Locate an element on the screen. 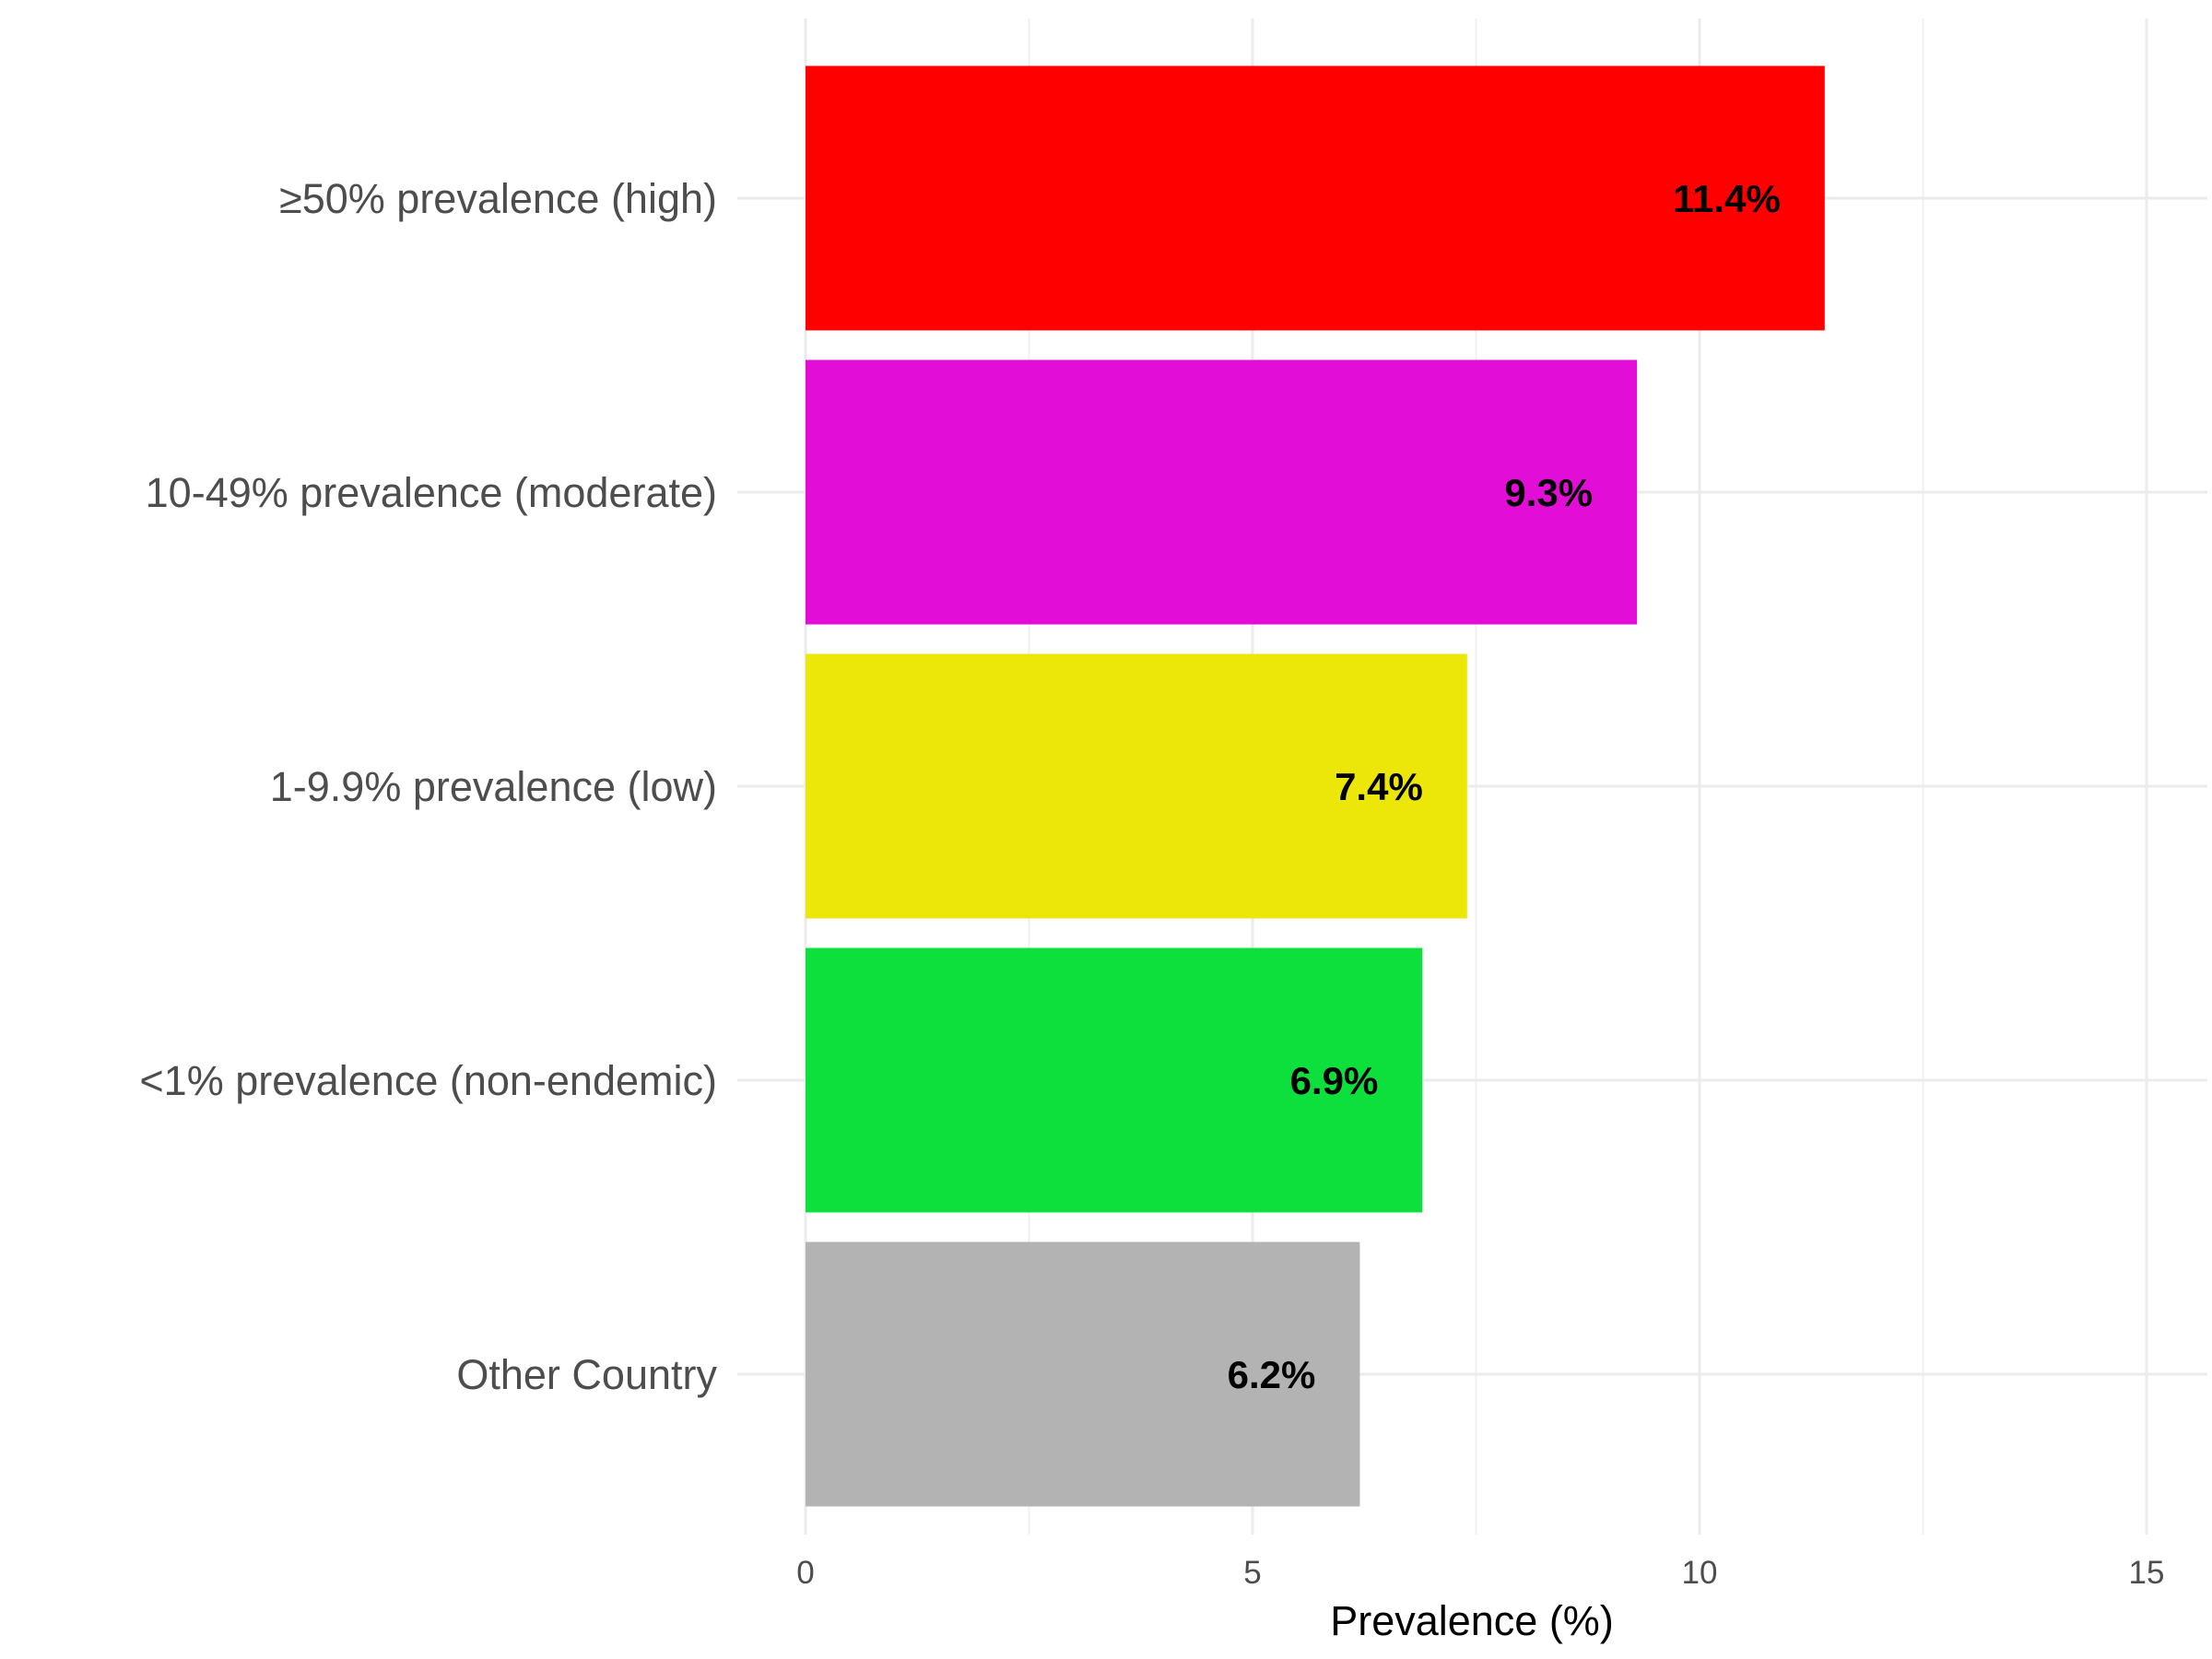 This screenshot has height=1659, width=2212. category-label: 10-49% prevalence (moderate) is located at coordinates (431, 492).